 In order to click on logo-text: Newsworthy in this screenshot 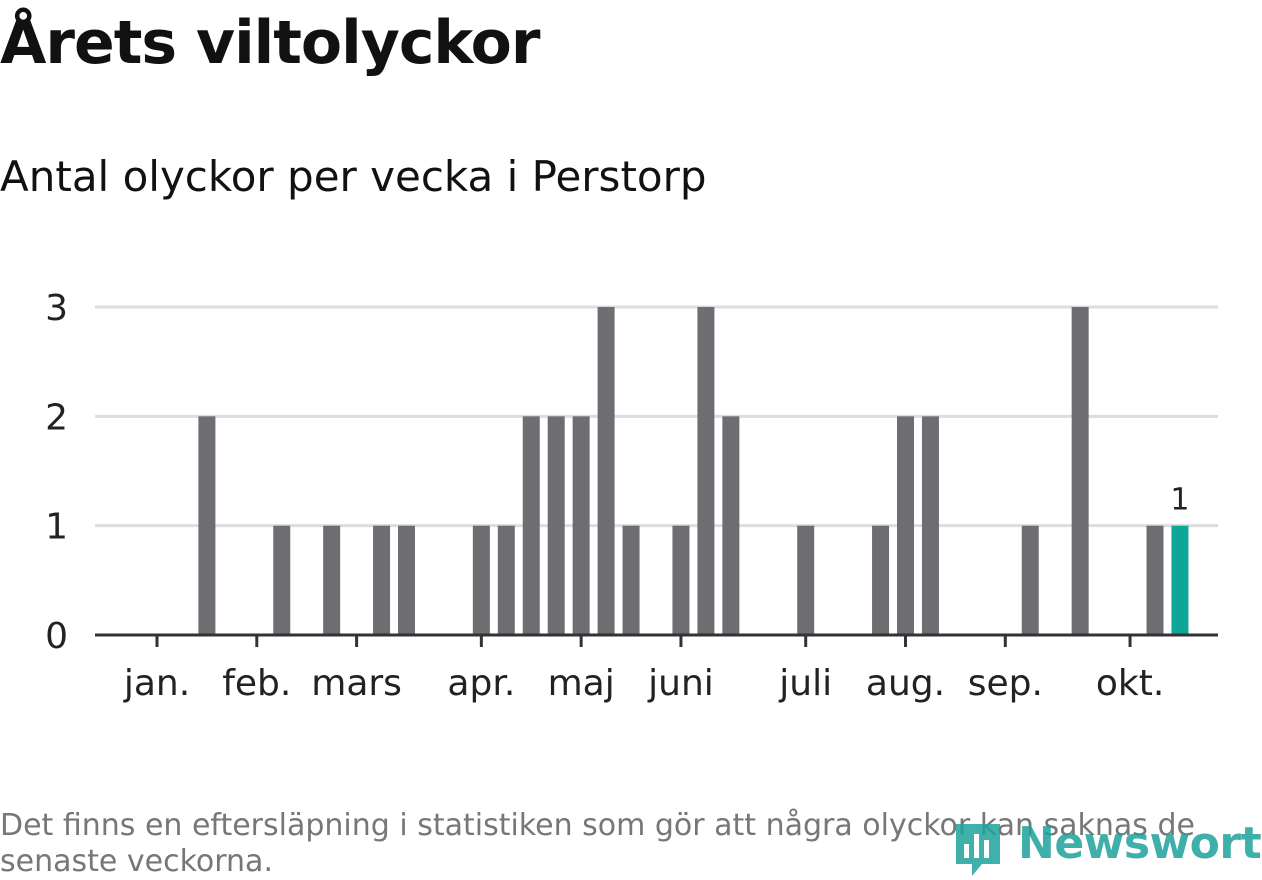, I will do `click(1140, 843)`.